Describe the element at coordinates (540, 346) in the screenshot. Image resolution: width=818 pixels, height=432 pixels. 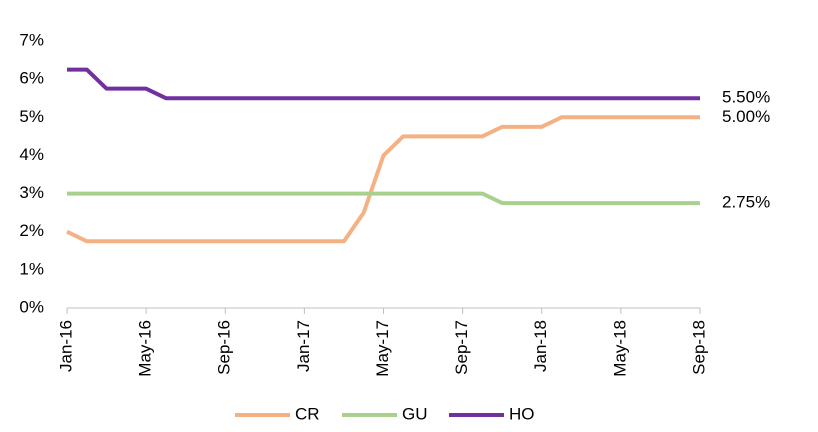
I see `x-tick-label: Jan-18` at that location.